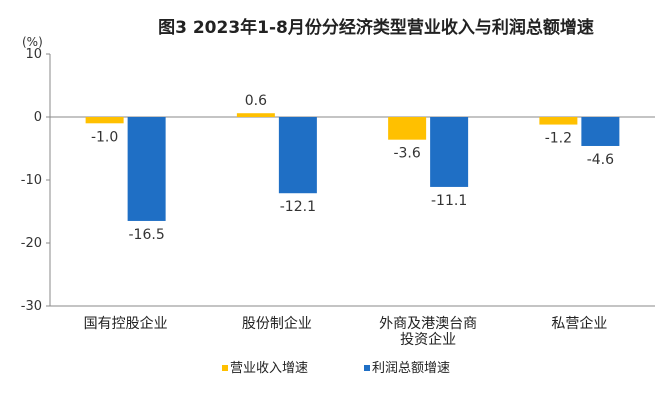 The height and width of the screenshot is (402, 668). What do you see at coordinates (38, 117) in the screenshot?
I see `y-tick-label: 0` at bounding box center [38, 117].